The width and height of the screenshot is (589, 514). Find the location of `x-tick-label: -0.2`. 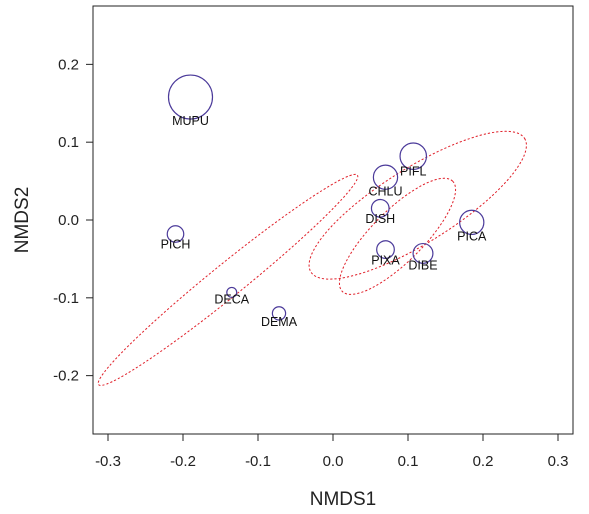

x-tick-label: -0.2 is located at coordinates (183, 461).